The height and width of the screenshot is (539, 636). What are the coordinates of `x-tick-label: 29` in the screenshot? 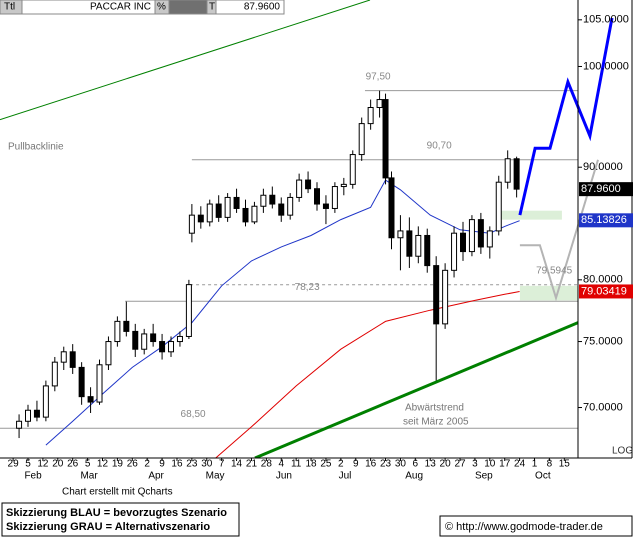 It's located at (14, 464).